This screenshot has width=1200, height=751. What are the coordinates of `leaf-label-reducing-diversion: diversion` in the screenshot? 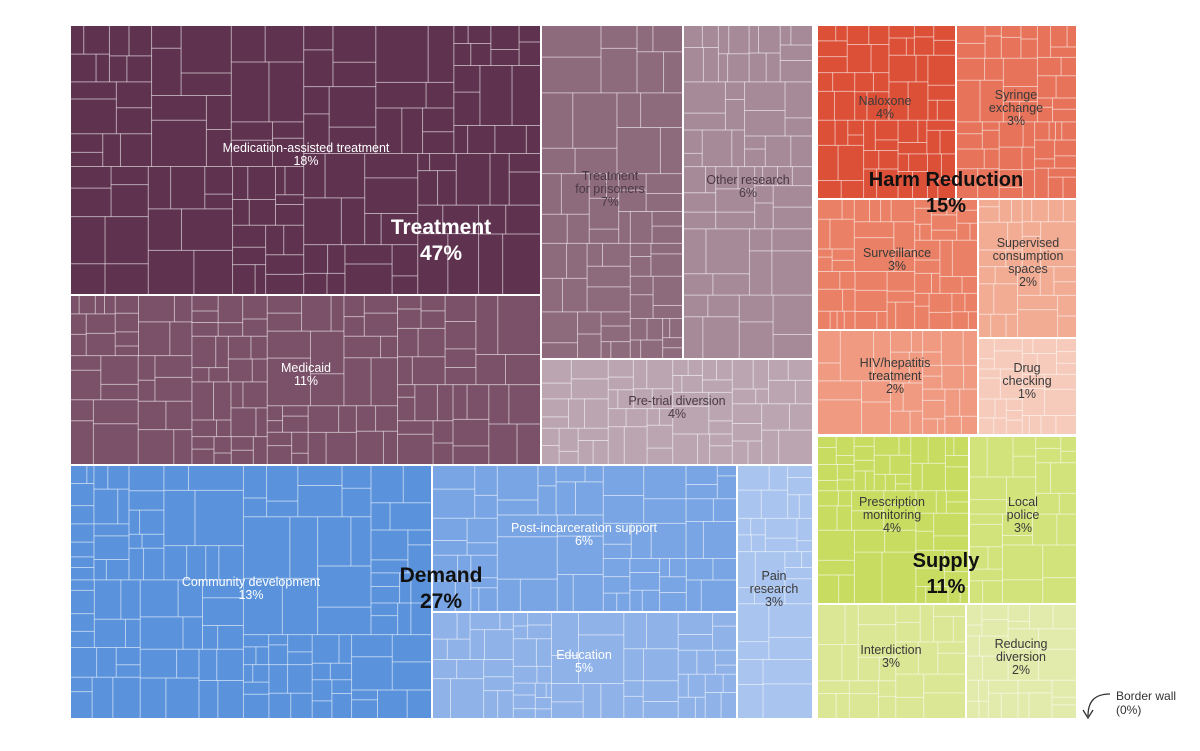 It's located at (1021, 657).